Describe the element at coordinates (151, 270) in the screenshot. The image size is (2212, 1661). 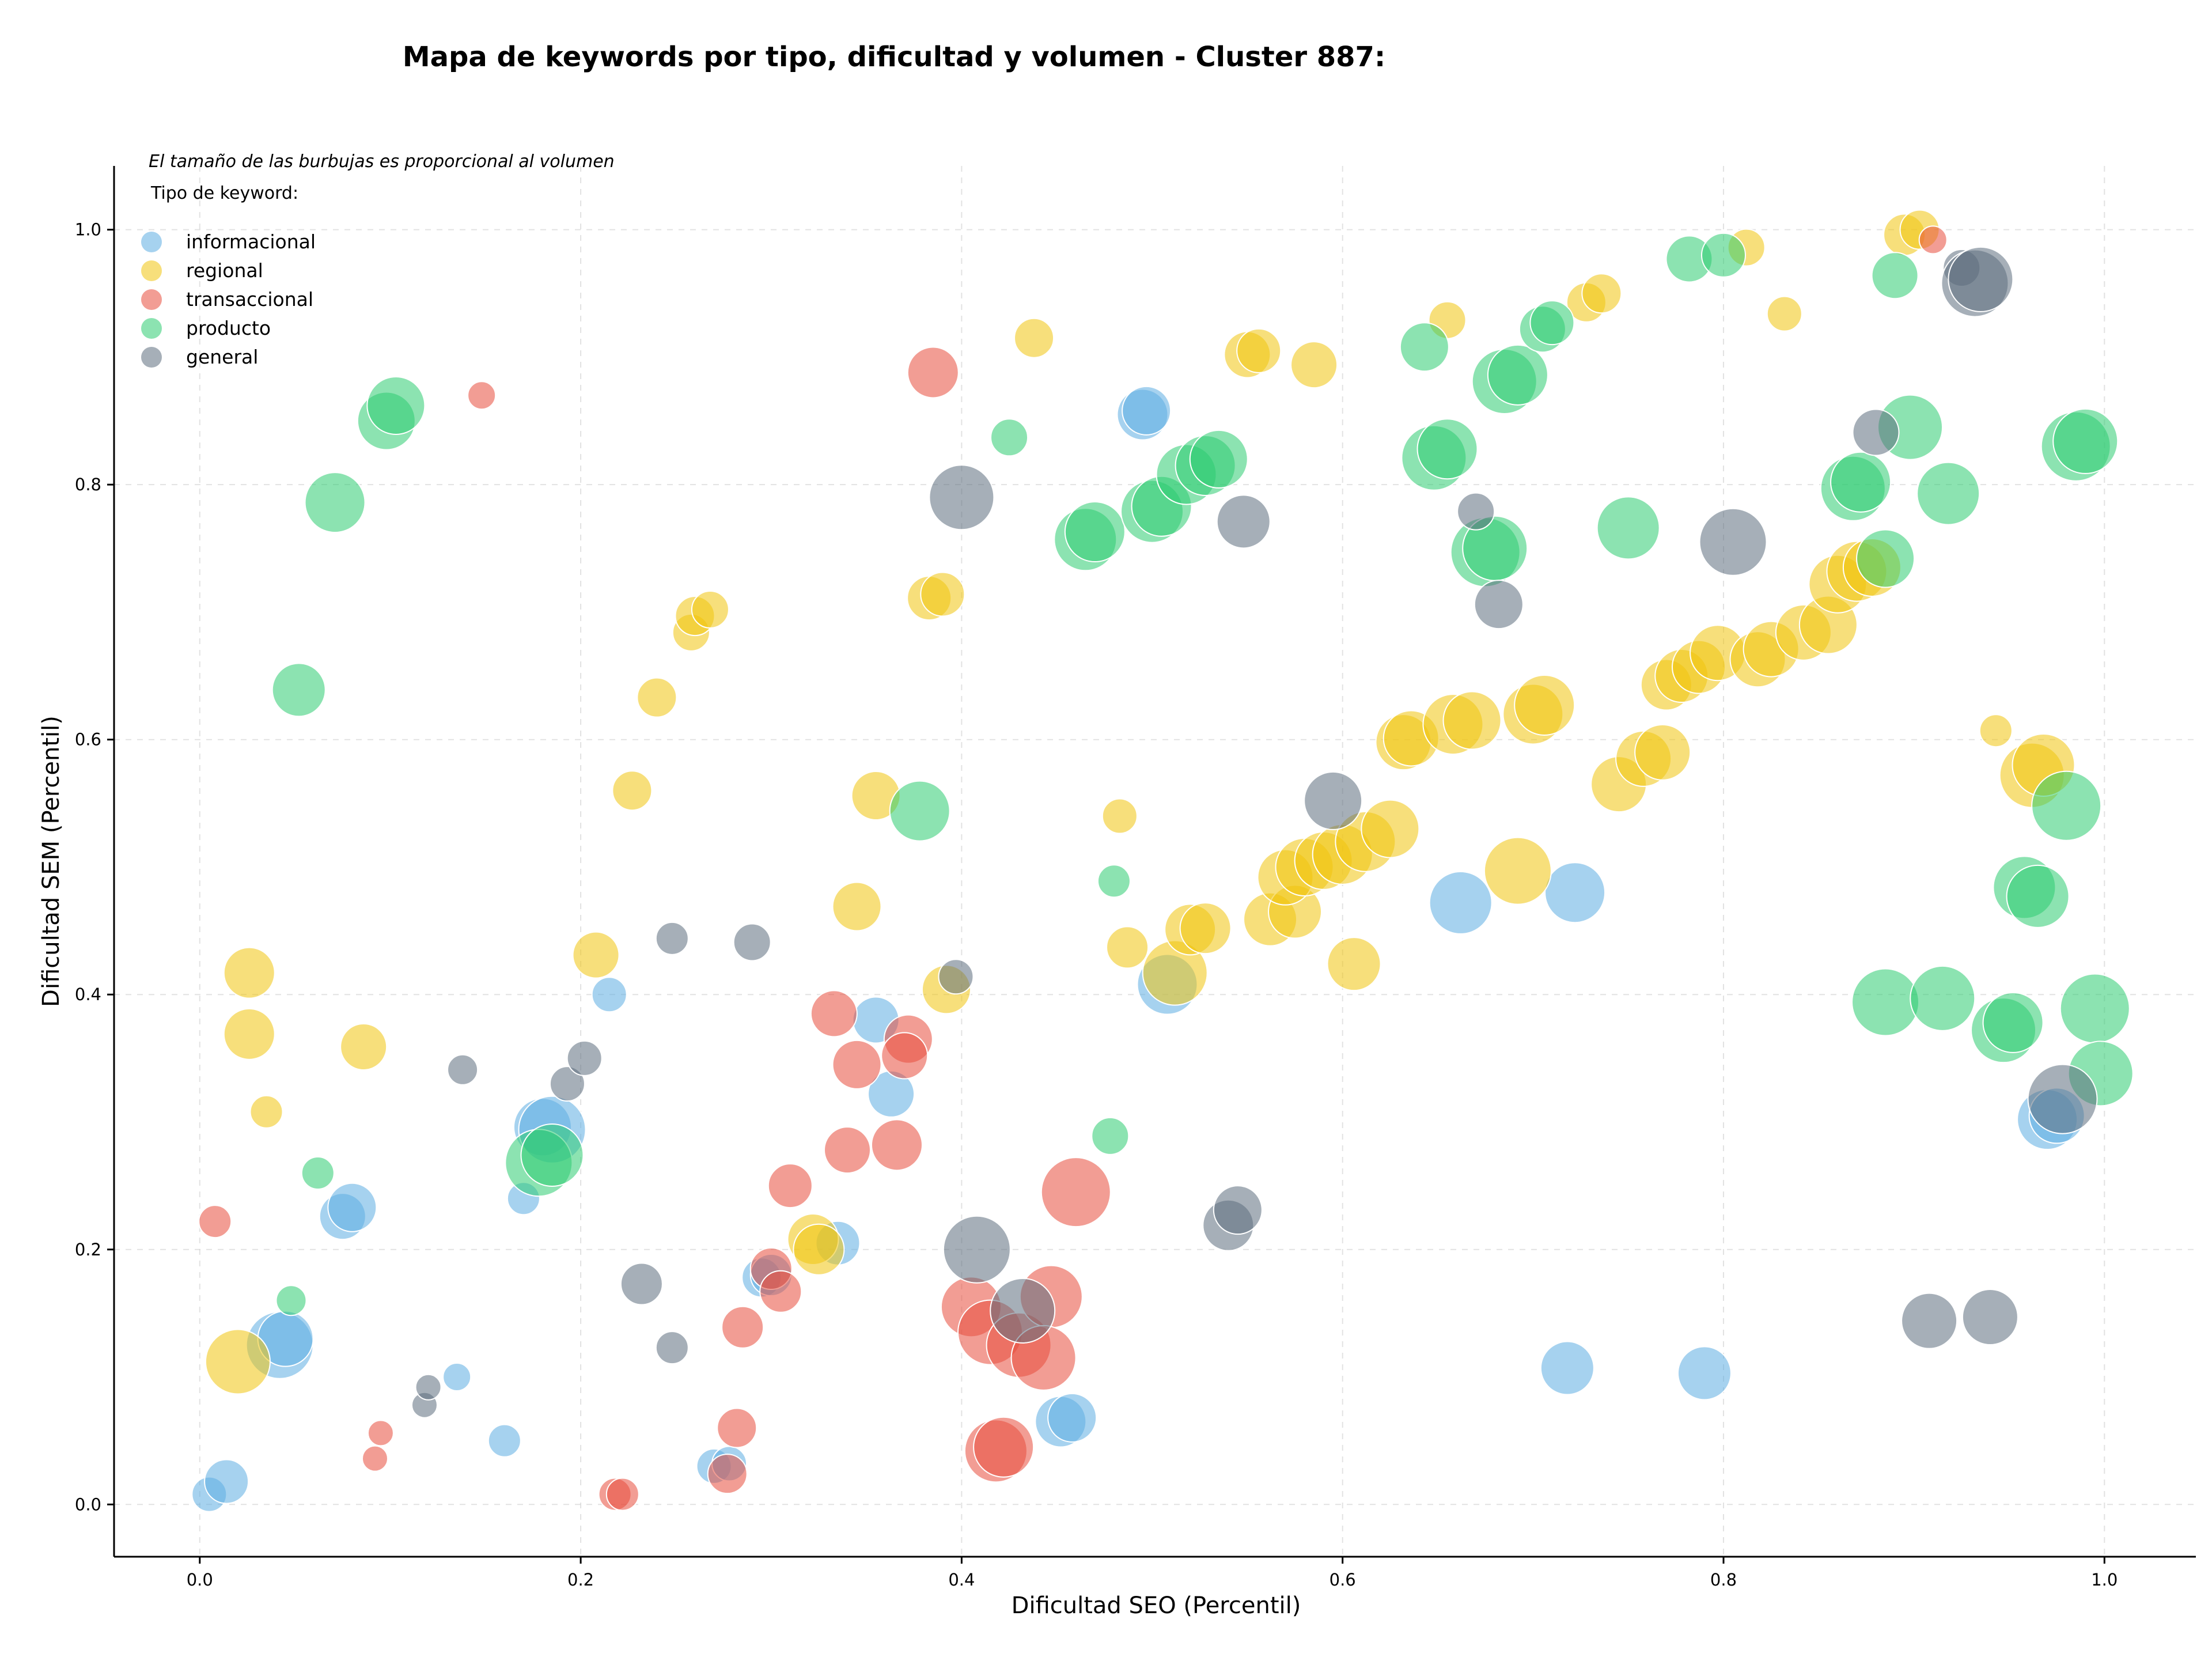
I see `legend-marker-regional` at that location.